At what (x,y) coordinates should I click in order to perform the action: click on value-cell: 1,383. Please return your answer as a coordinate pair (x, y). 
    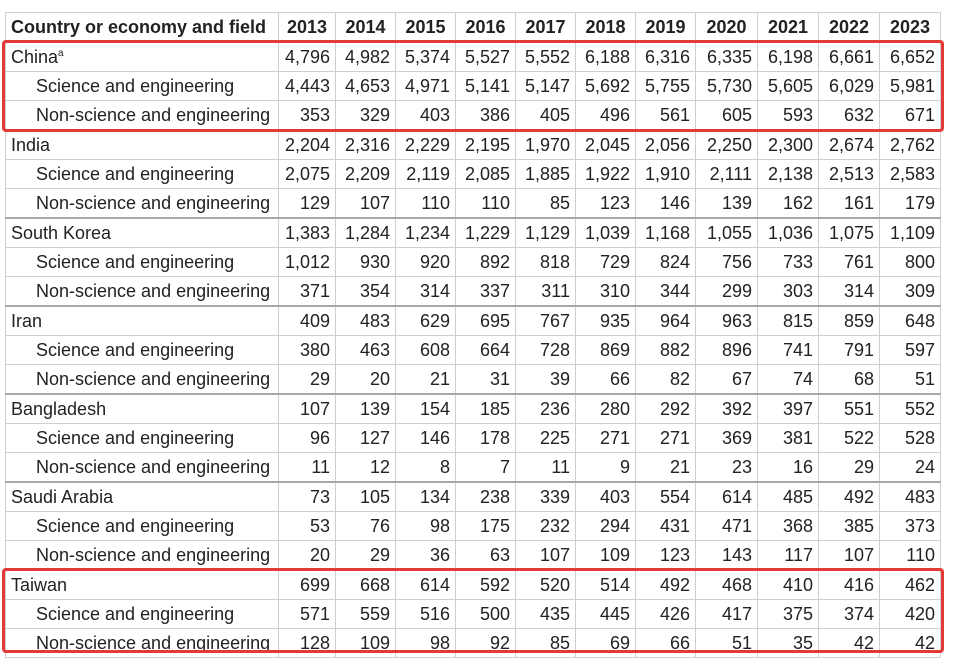
    Looking at the image, I should click on (307, 232).